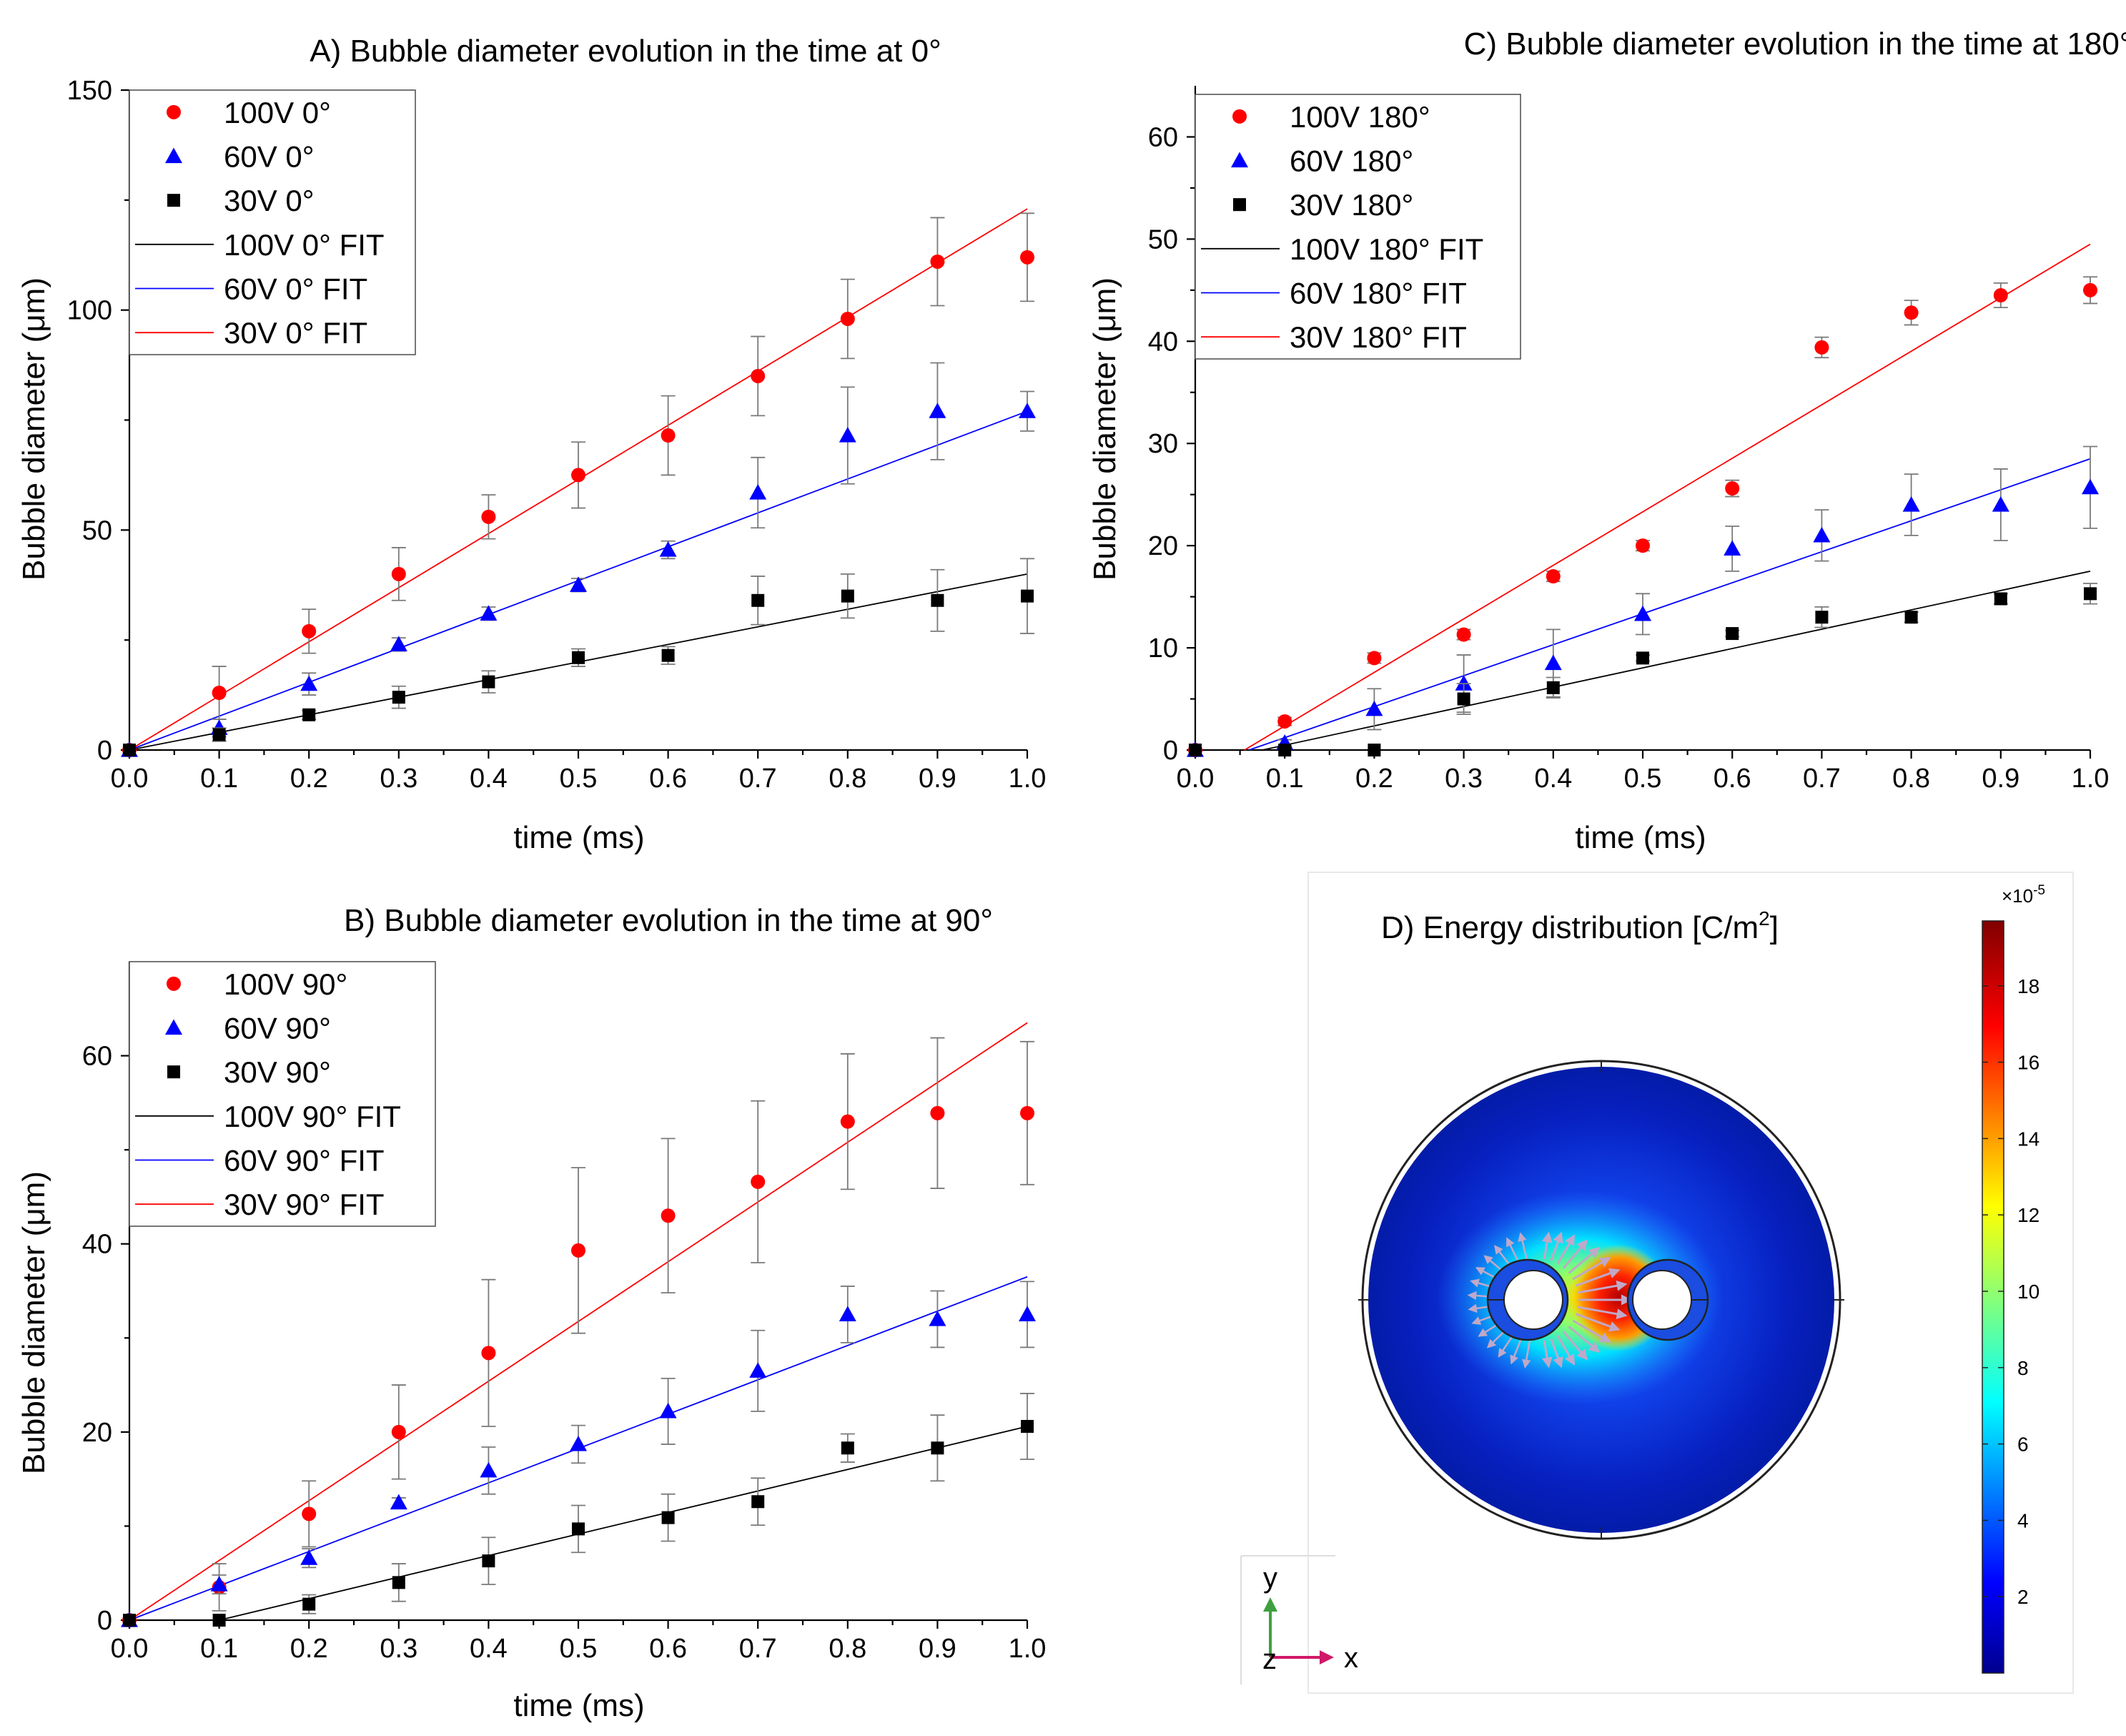 Image resolution: width=2126 pixels, height=1736 pixels. I want to click on legend-label: 30V 0°, so click(269, 200).